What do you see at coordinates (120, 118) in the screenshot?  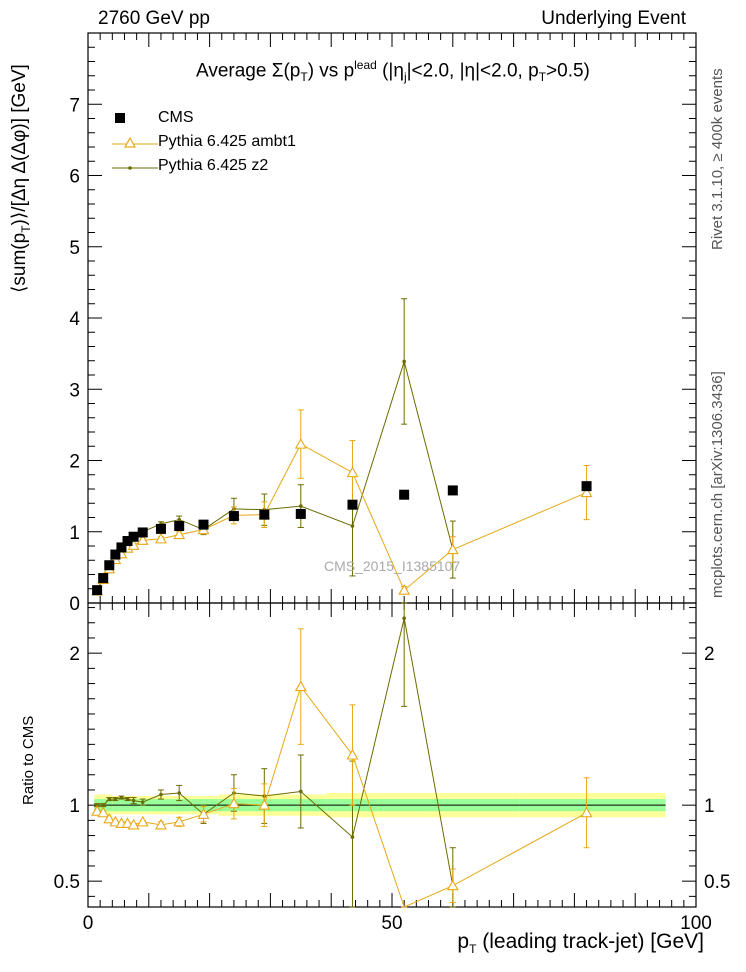 I see `cms-marker-icon` at bounding box center [120, 118].